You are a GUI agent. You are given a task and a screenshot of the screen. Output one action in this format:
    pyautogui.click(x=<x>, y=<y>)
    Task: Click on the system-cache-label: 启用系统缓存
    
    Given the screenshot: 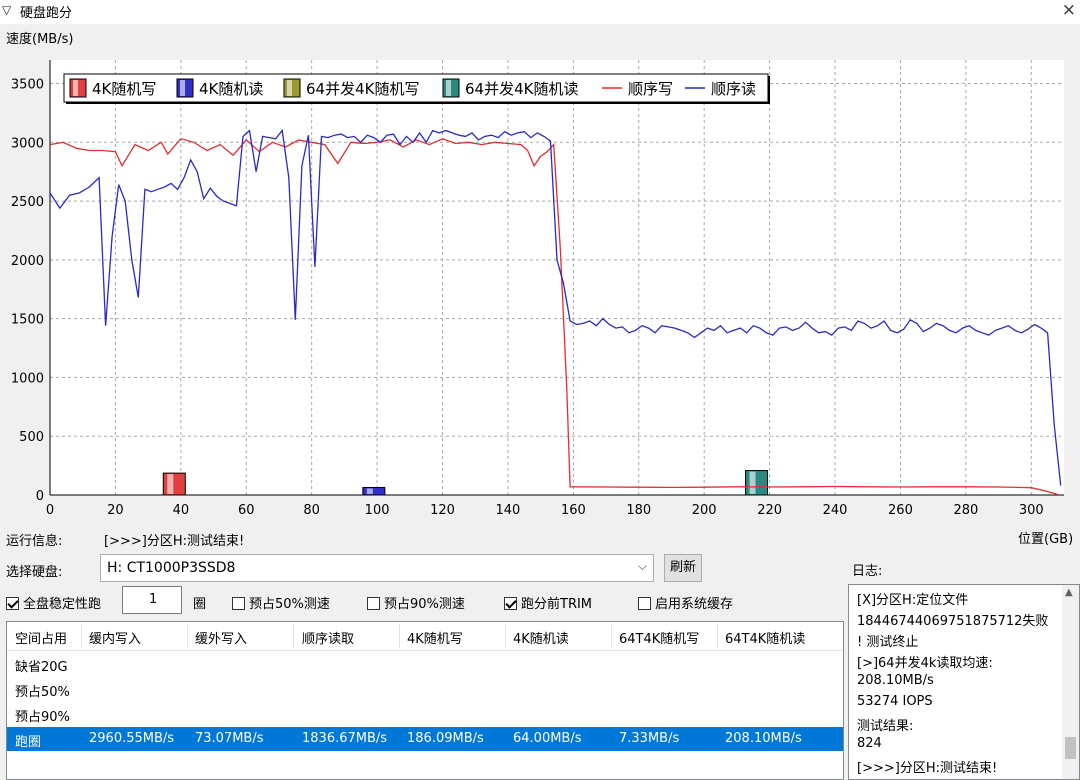 What is the action you would take?
    pyautogui.click(x=694, y=604)
    